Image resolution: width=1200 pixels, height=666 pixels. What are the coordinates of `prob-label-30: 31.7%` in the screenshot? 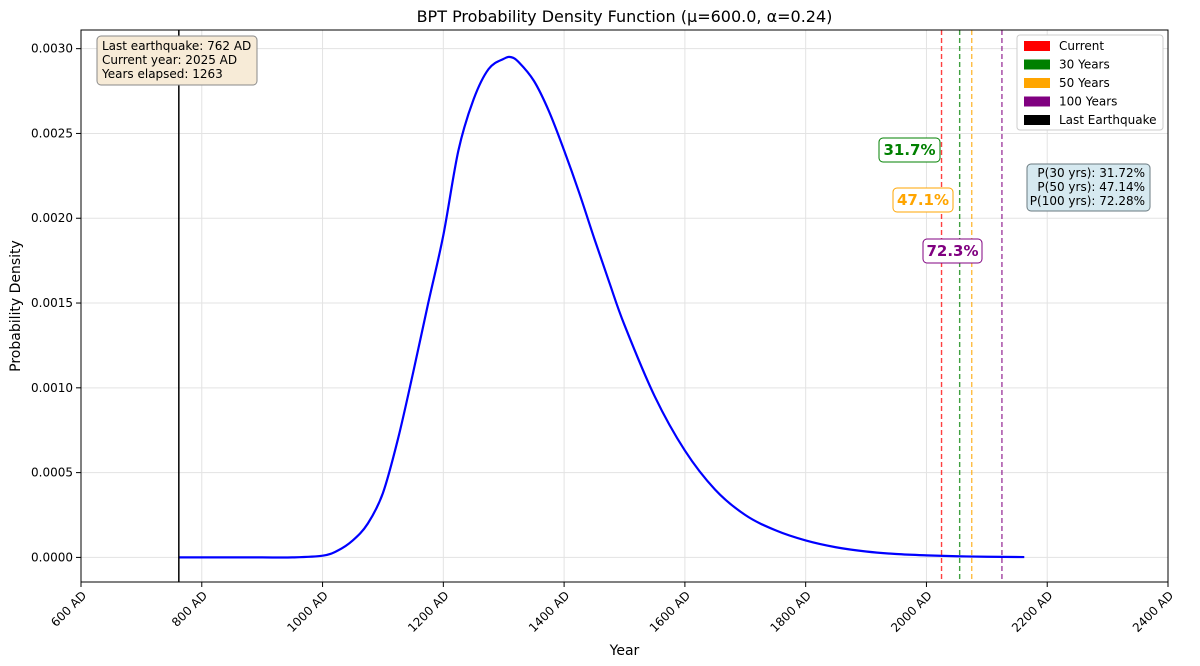 It's located at (909, 150).